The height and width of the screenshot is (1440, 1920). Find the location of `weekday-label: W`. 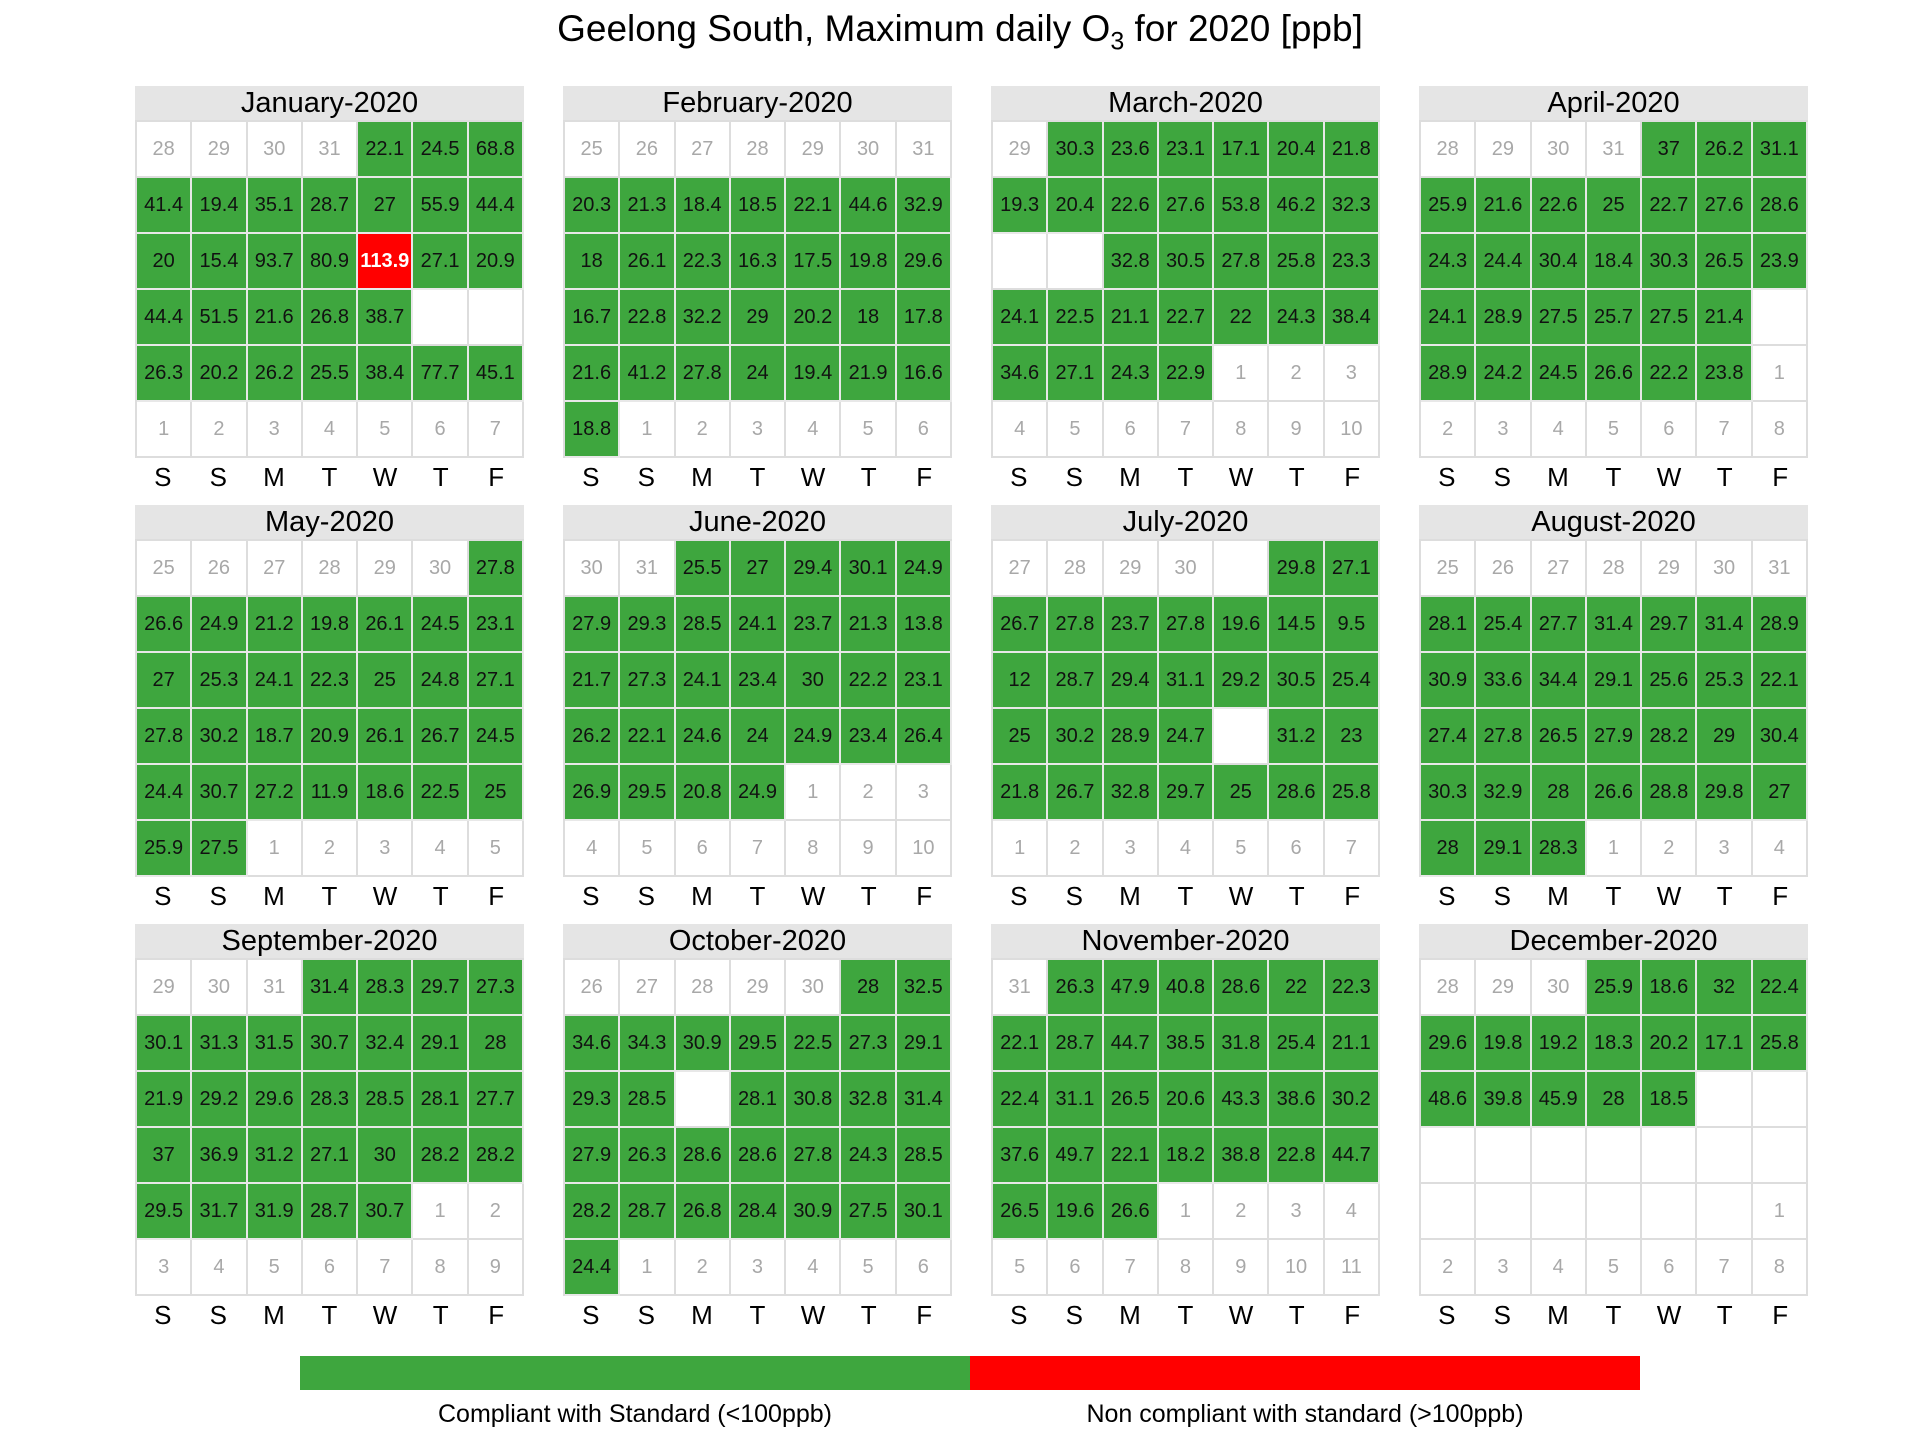

weekday-label: W is located at coordinates (385, 477).